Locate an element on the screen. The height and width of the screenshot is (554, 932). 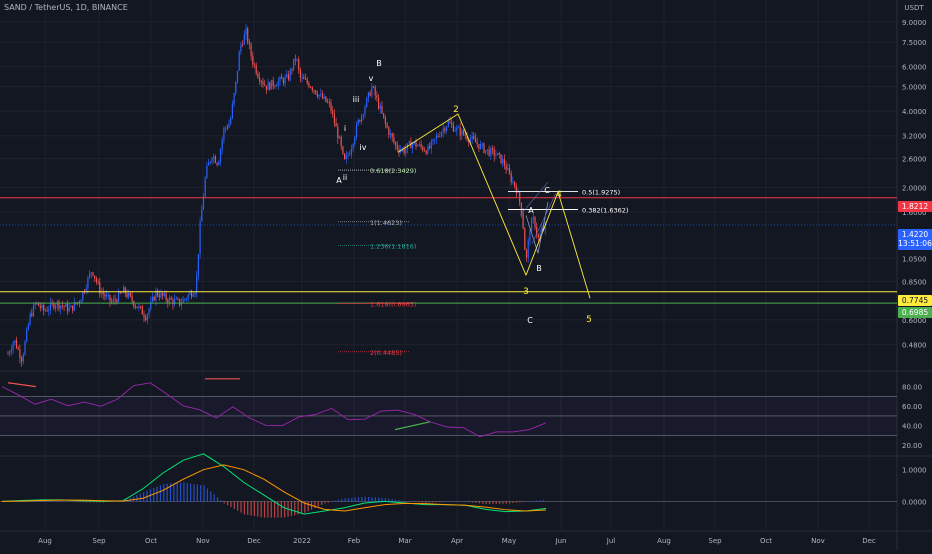
time-tick-label: Jun is located at coordinates (561, 541).